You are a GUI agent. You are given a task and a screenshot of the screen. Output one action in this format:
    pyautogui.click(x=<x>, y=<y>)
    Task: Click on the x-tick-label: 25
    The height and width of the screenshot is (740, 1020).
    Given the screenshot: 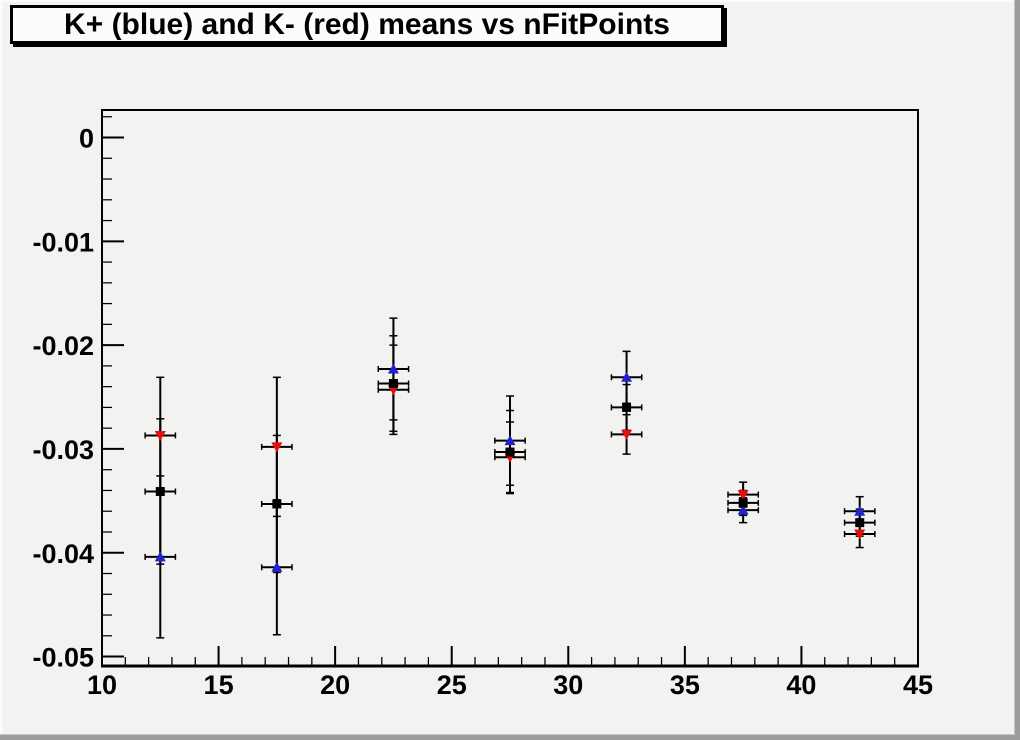 What is the action you would take?
    pyautogui.click(x=452, y=685)
    